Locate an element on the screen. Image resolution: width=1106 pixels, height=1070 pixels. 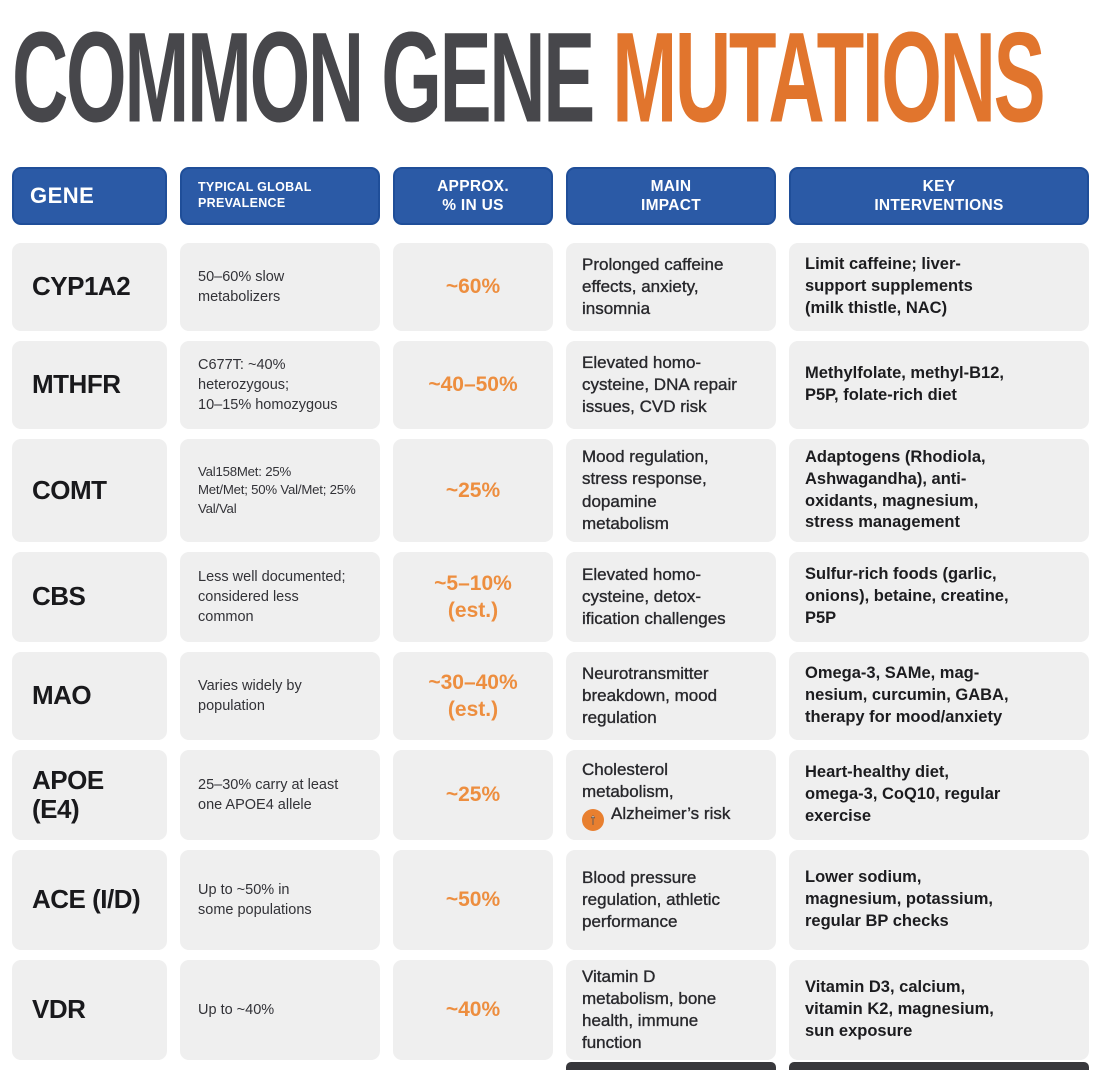
gene-cell: ACE (I/D) is located at coordinates (89, 900).